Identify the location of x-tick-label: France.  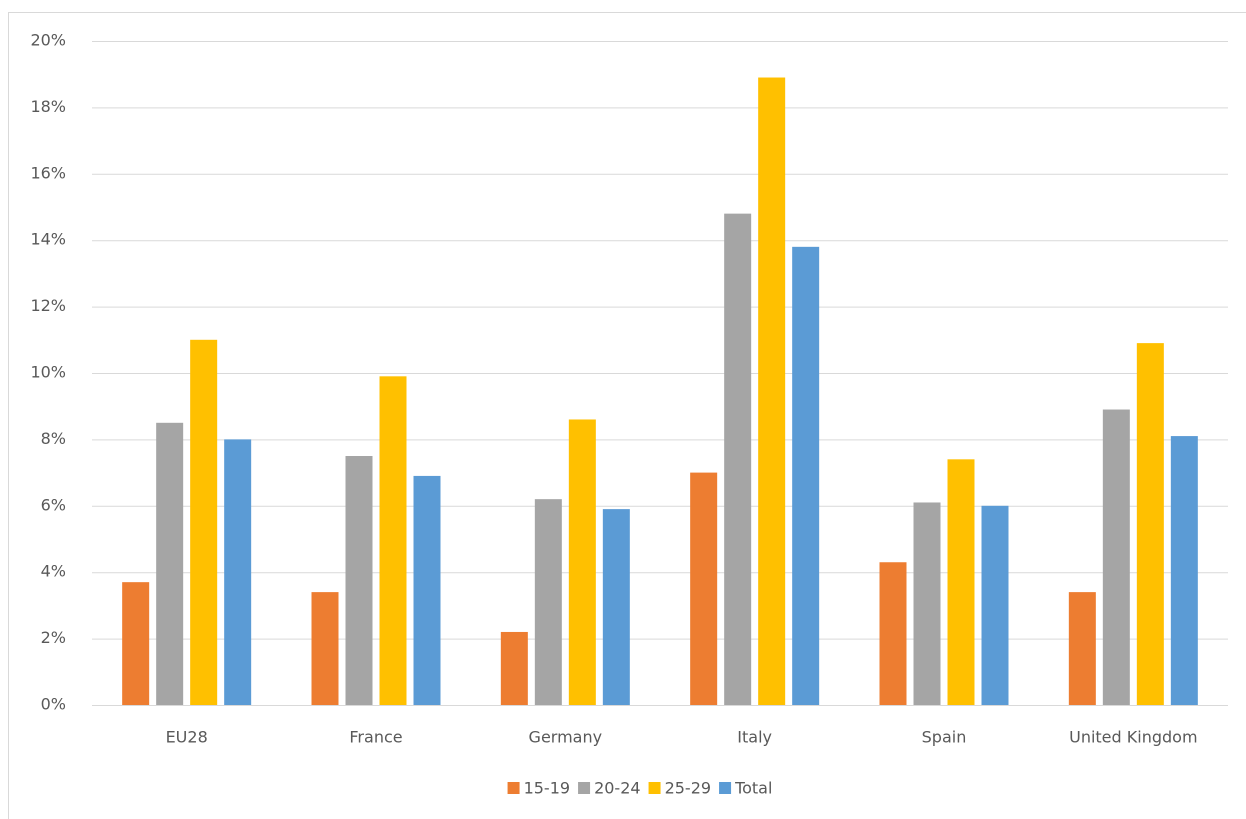
(375, 737).